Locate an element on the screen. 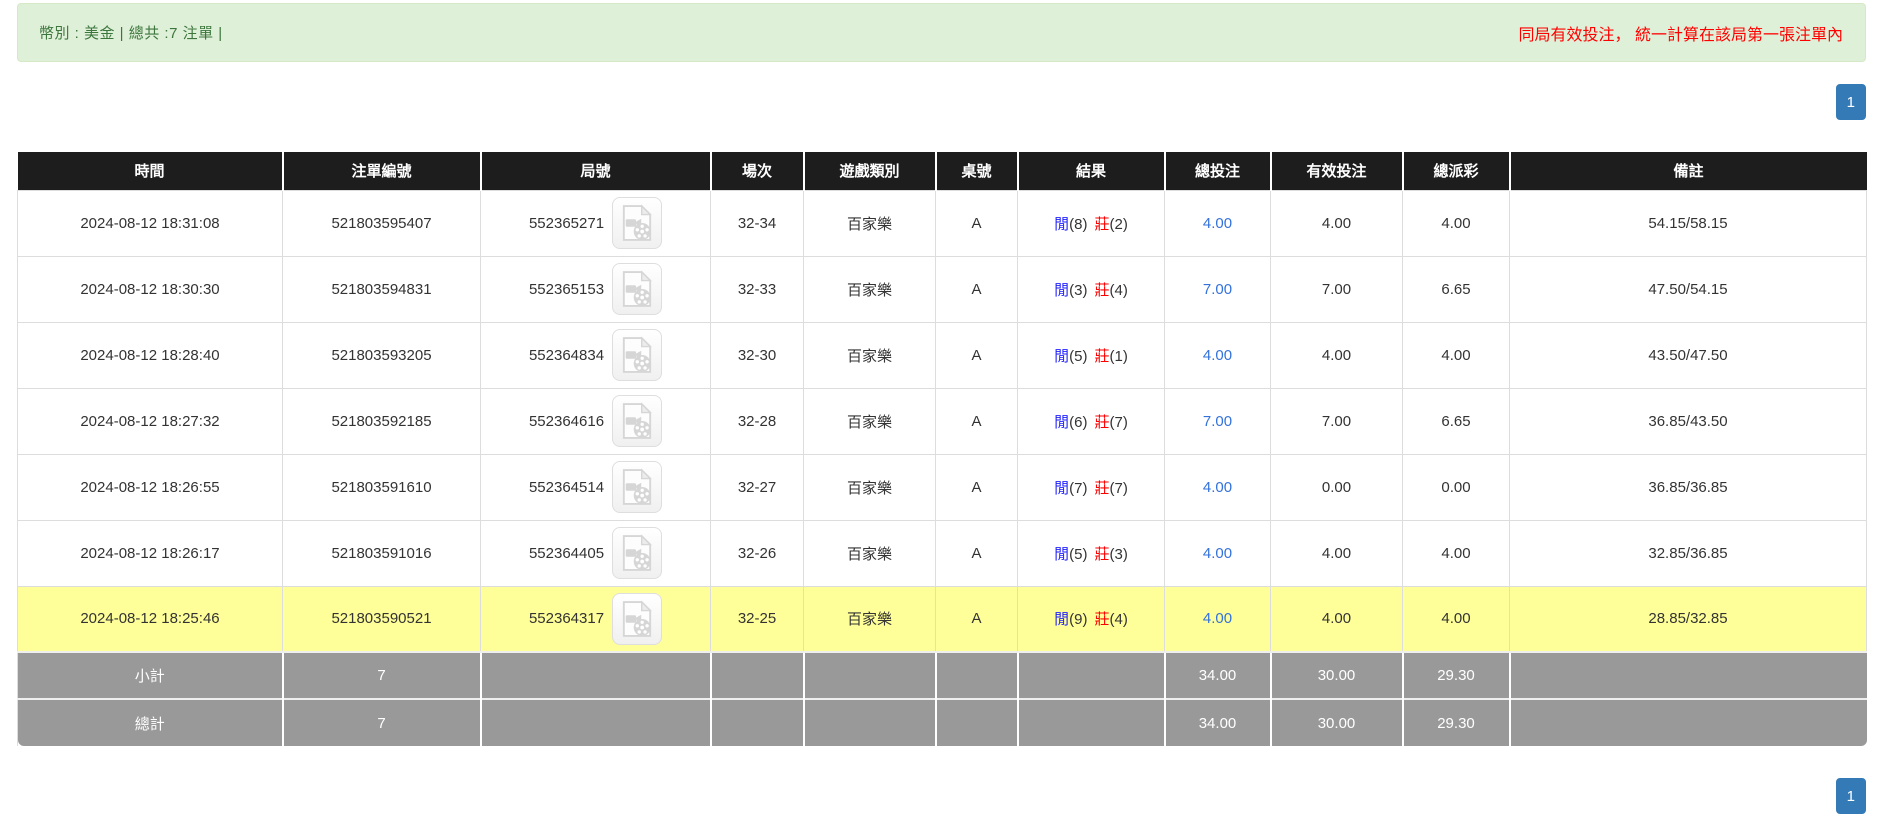 This screenshot has width=1880, height=814. round-wrap: 552364834 is located at coordinates (596, 355).